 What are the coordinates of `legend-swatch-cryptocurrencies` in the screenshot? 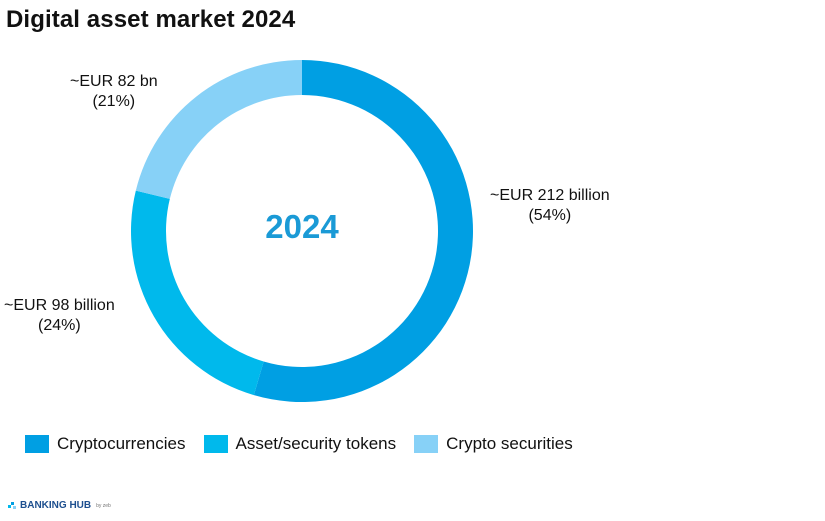 It's located at (37, 444).